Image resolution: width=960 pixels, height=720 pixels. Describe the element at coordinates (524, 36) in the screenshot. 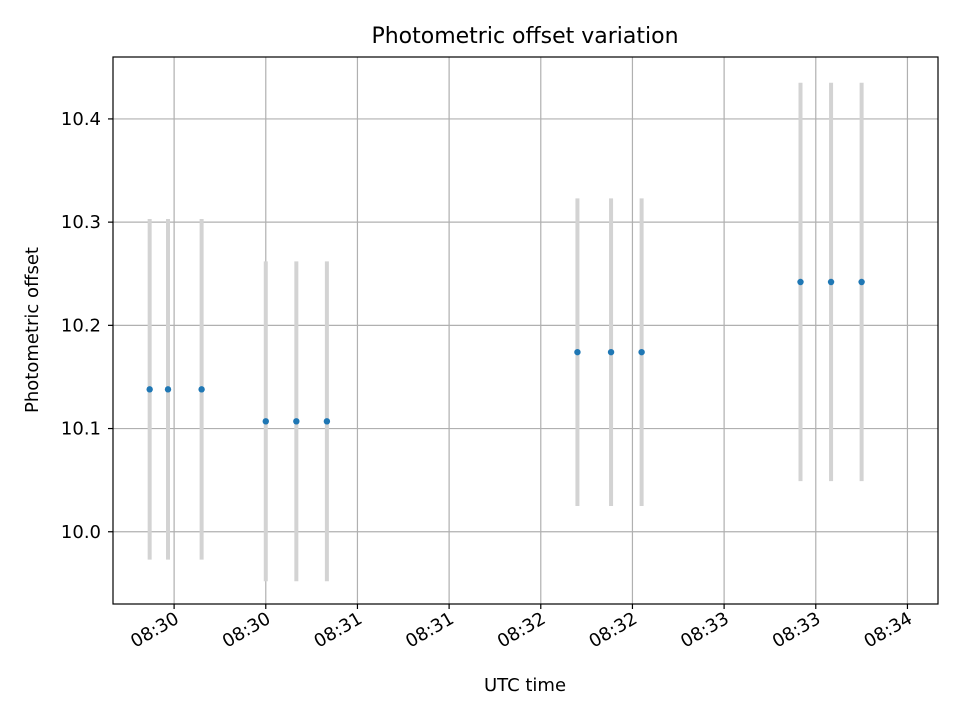

I see `chart-title: Photometric offset variation` at that location.